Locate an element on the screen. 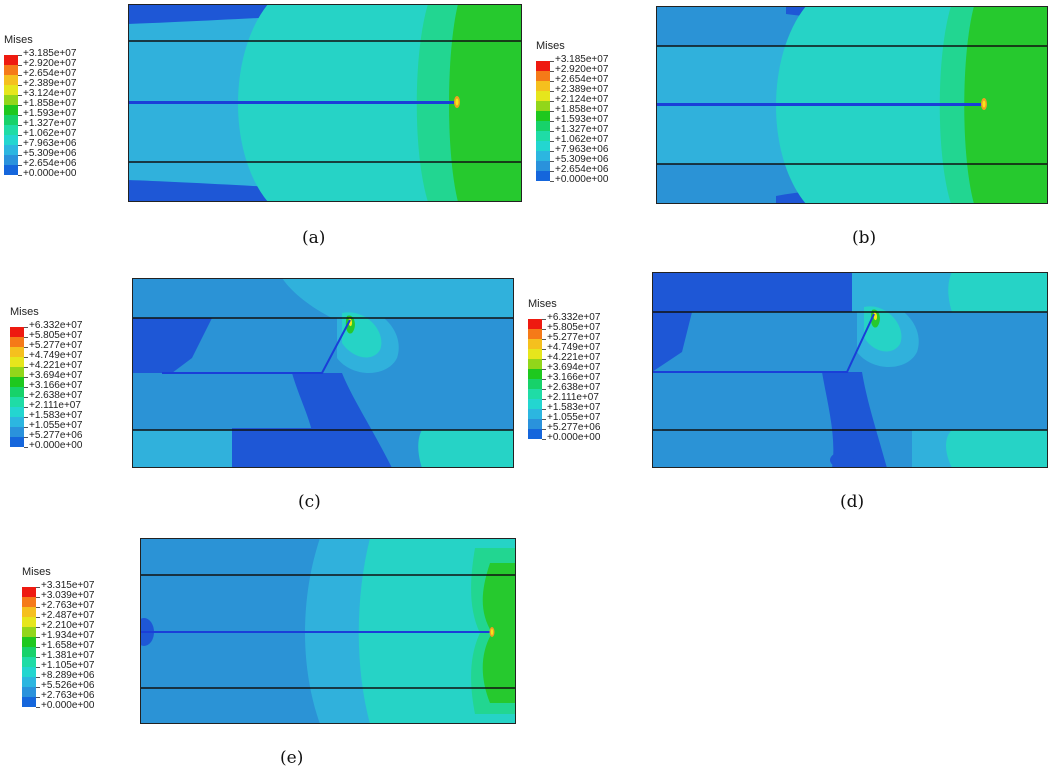  legend-row: +1.055e+07 is located at coordinates (70, 428).